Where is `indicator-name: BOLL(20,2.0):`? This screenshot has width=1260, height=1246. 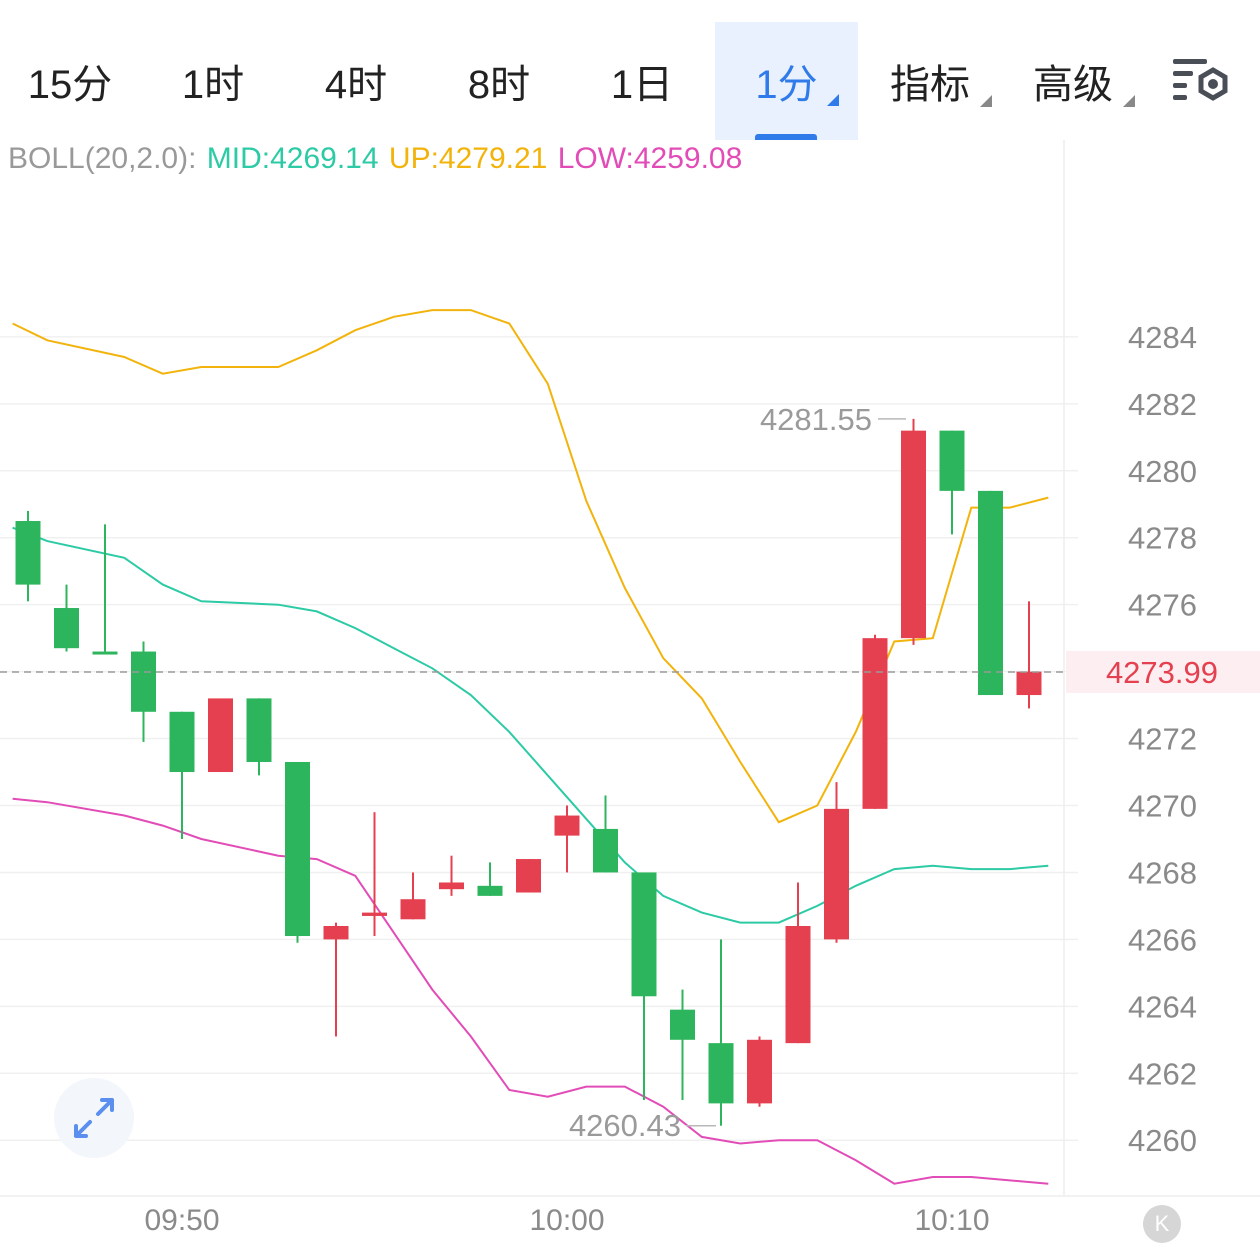 indicator-name: BOLL(20,2.0): is located at coordinates (102, 158).